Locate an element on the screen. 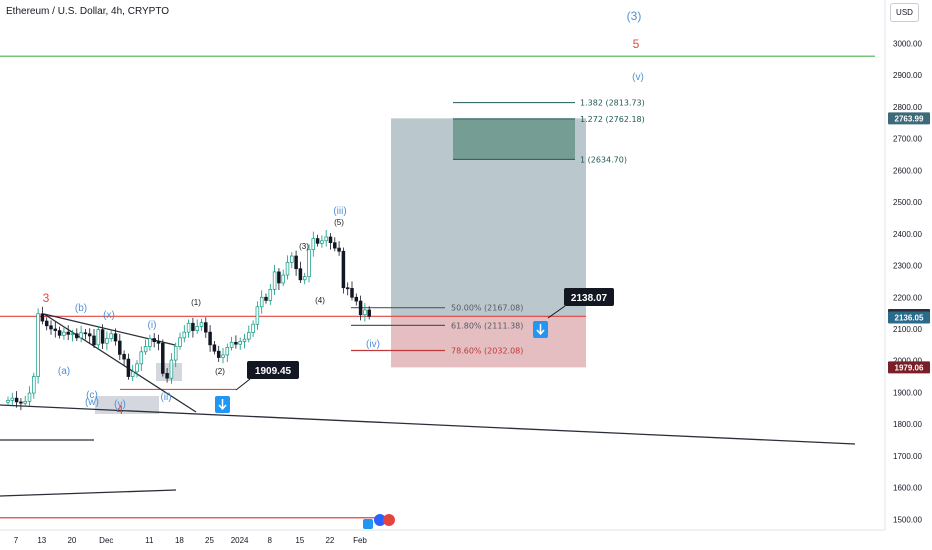 The height and width of the screenshot is (550, 932). wave-label: (c) is located at coordinates (92, 395).